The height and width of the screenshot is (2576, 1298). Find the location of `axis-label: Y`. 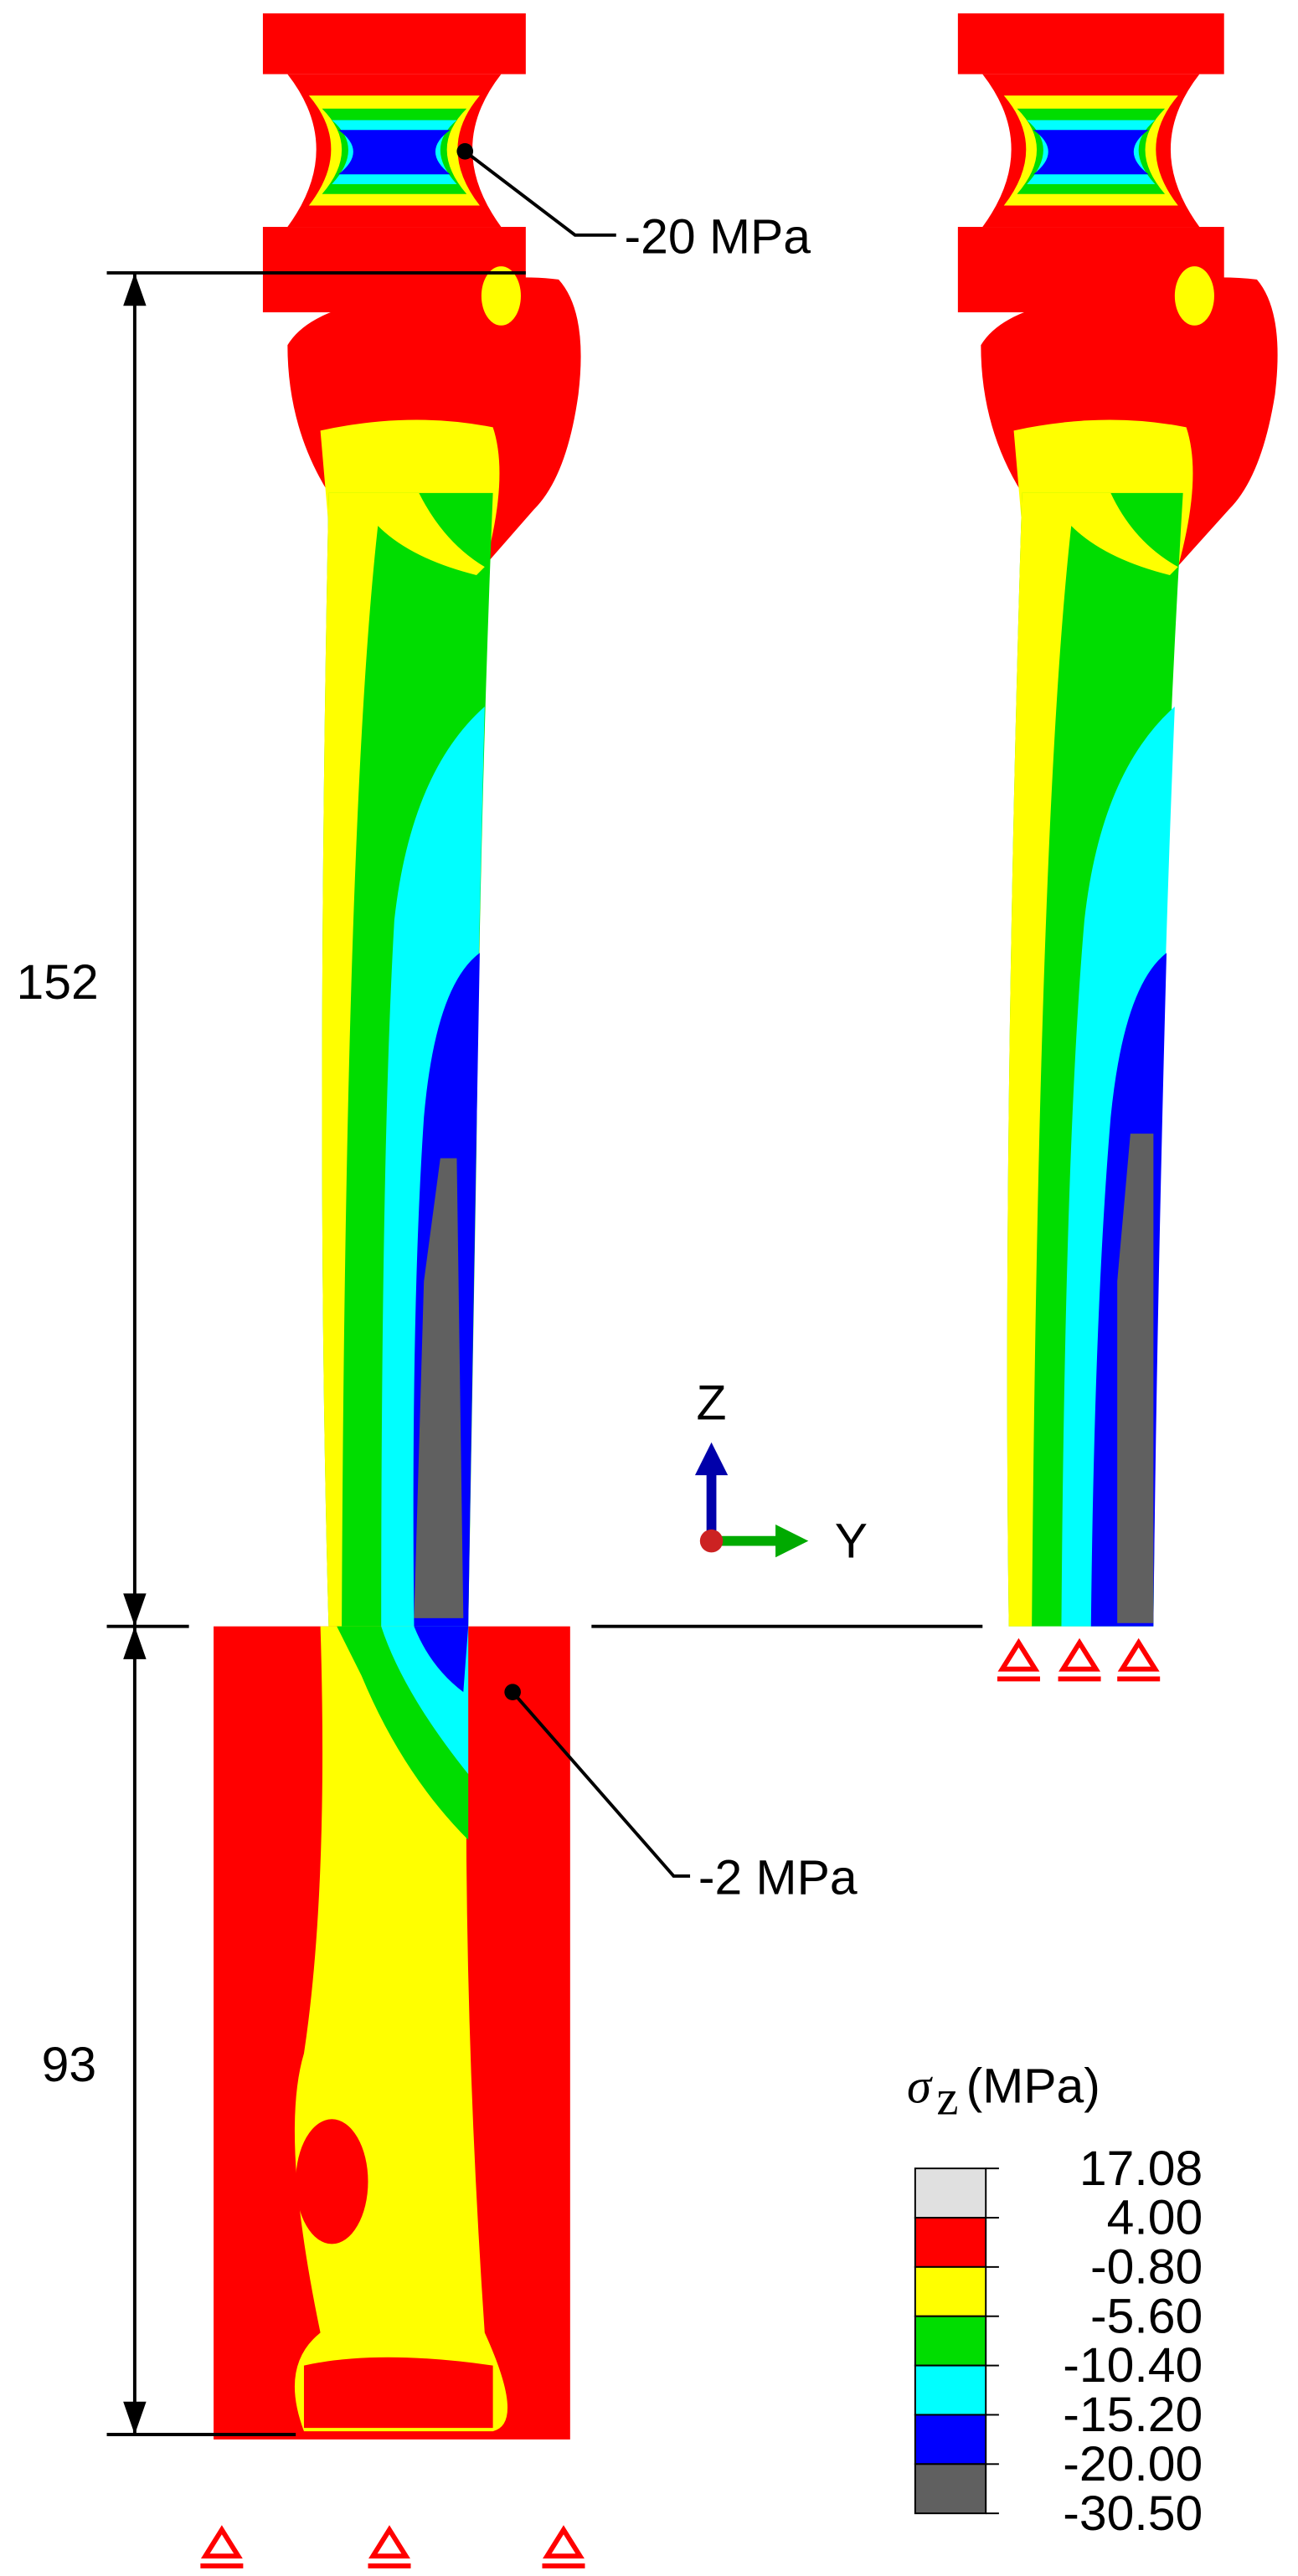

axis-label: Y is located at coordinates (851, 1541).